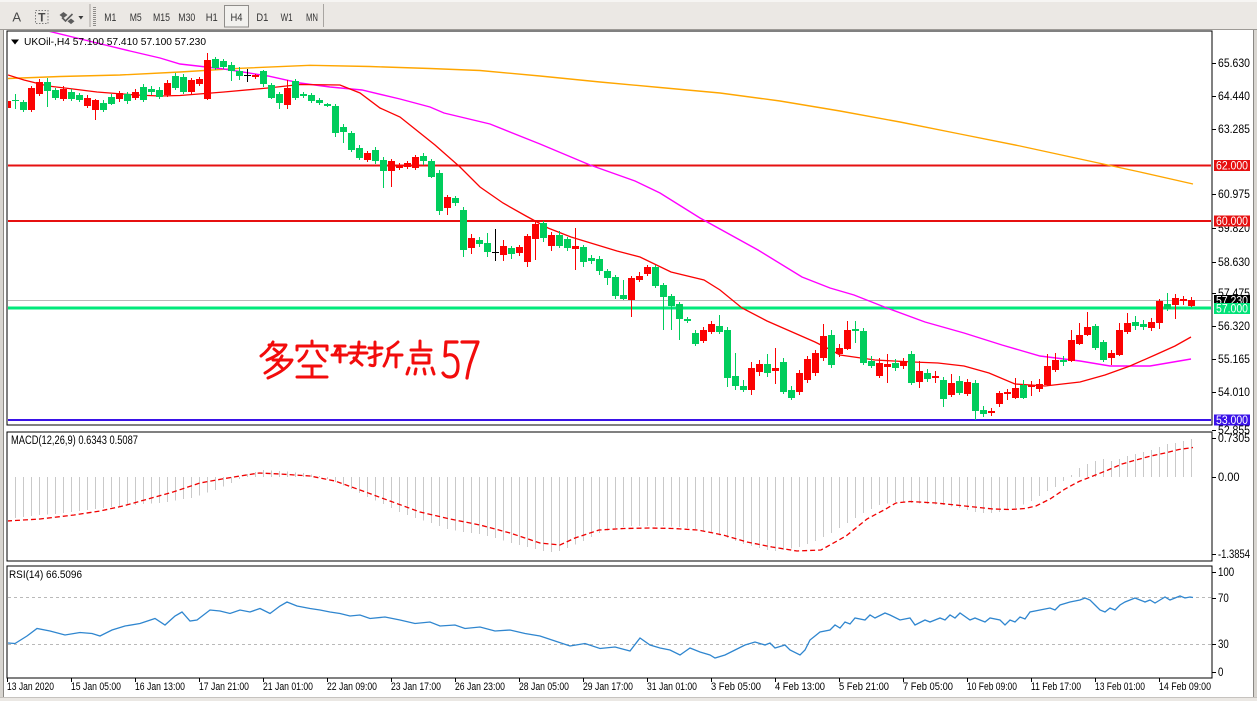 The width and height of the screenshot is (1257, 701). I want to click on svg-text: 11 Feb 17:00, so click(1056, 687).